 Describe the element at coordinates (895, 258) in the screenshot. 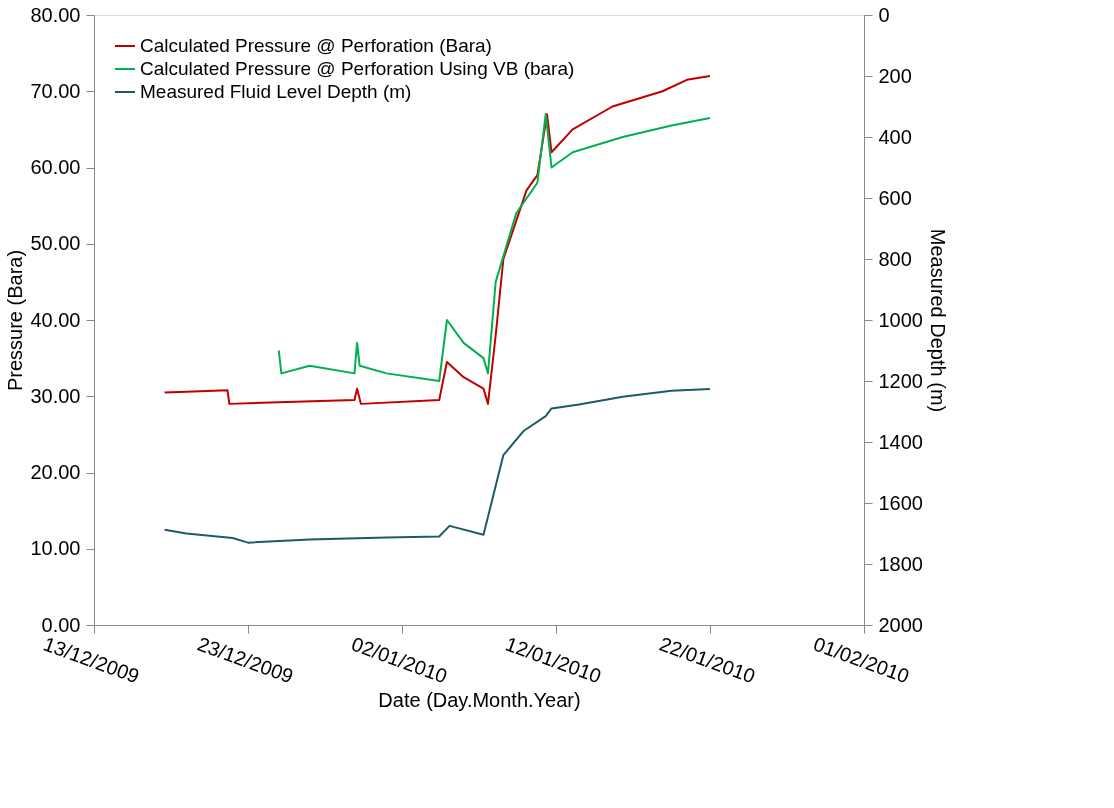

I see `y2-tick-label: 800` at that location.